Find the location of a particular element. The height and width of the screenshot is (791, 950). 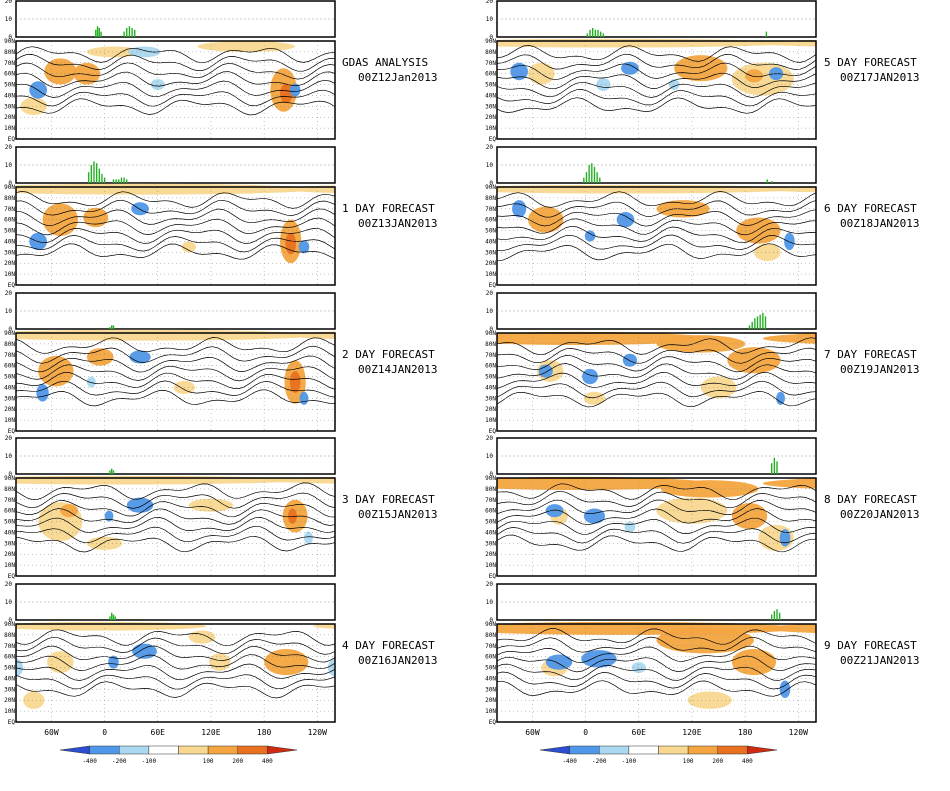

panel-time: 00Z14JAN2013 is located at coordinates (397, 369).